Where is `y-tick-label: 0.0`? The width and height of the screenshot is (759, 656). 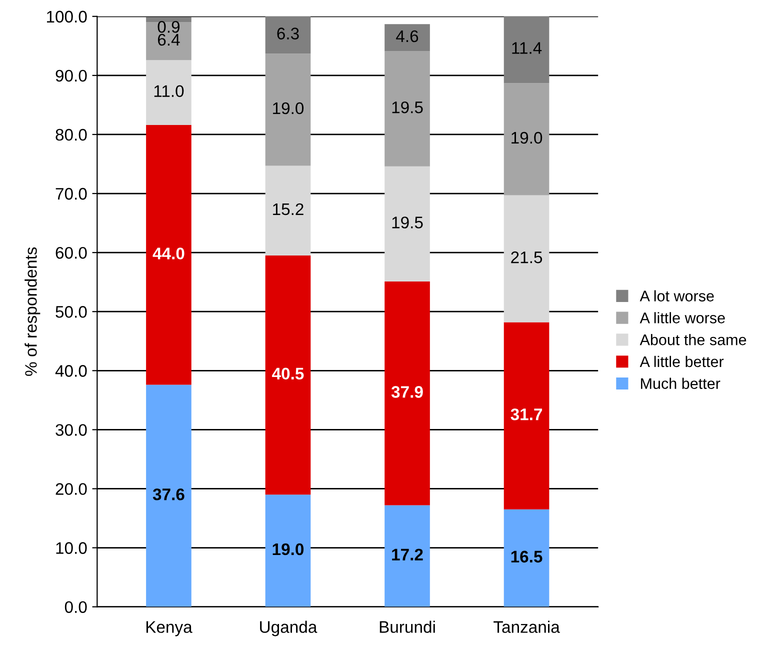 y-tick-label: 0.0 is located at coordinates (75, 607).